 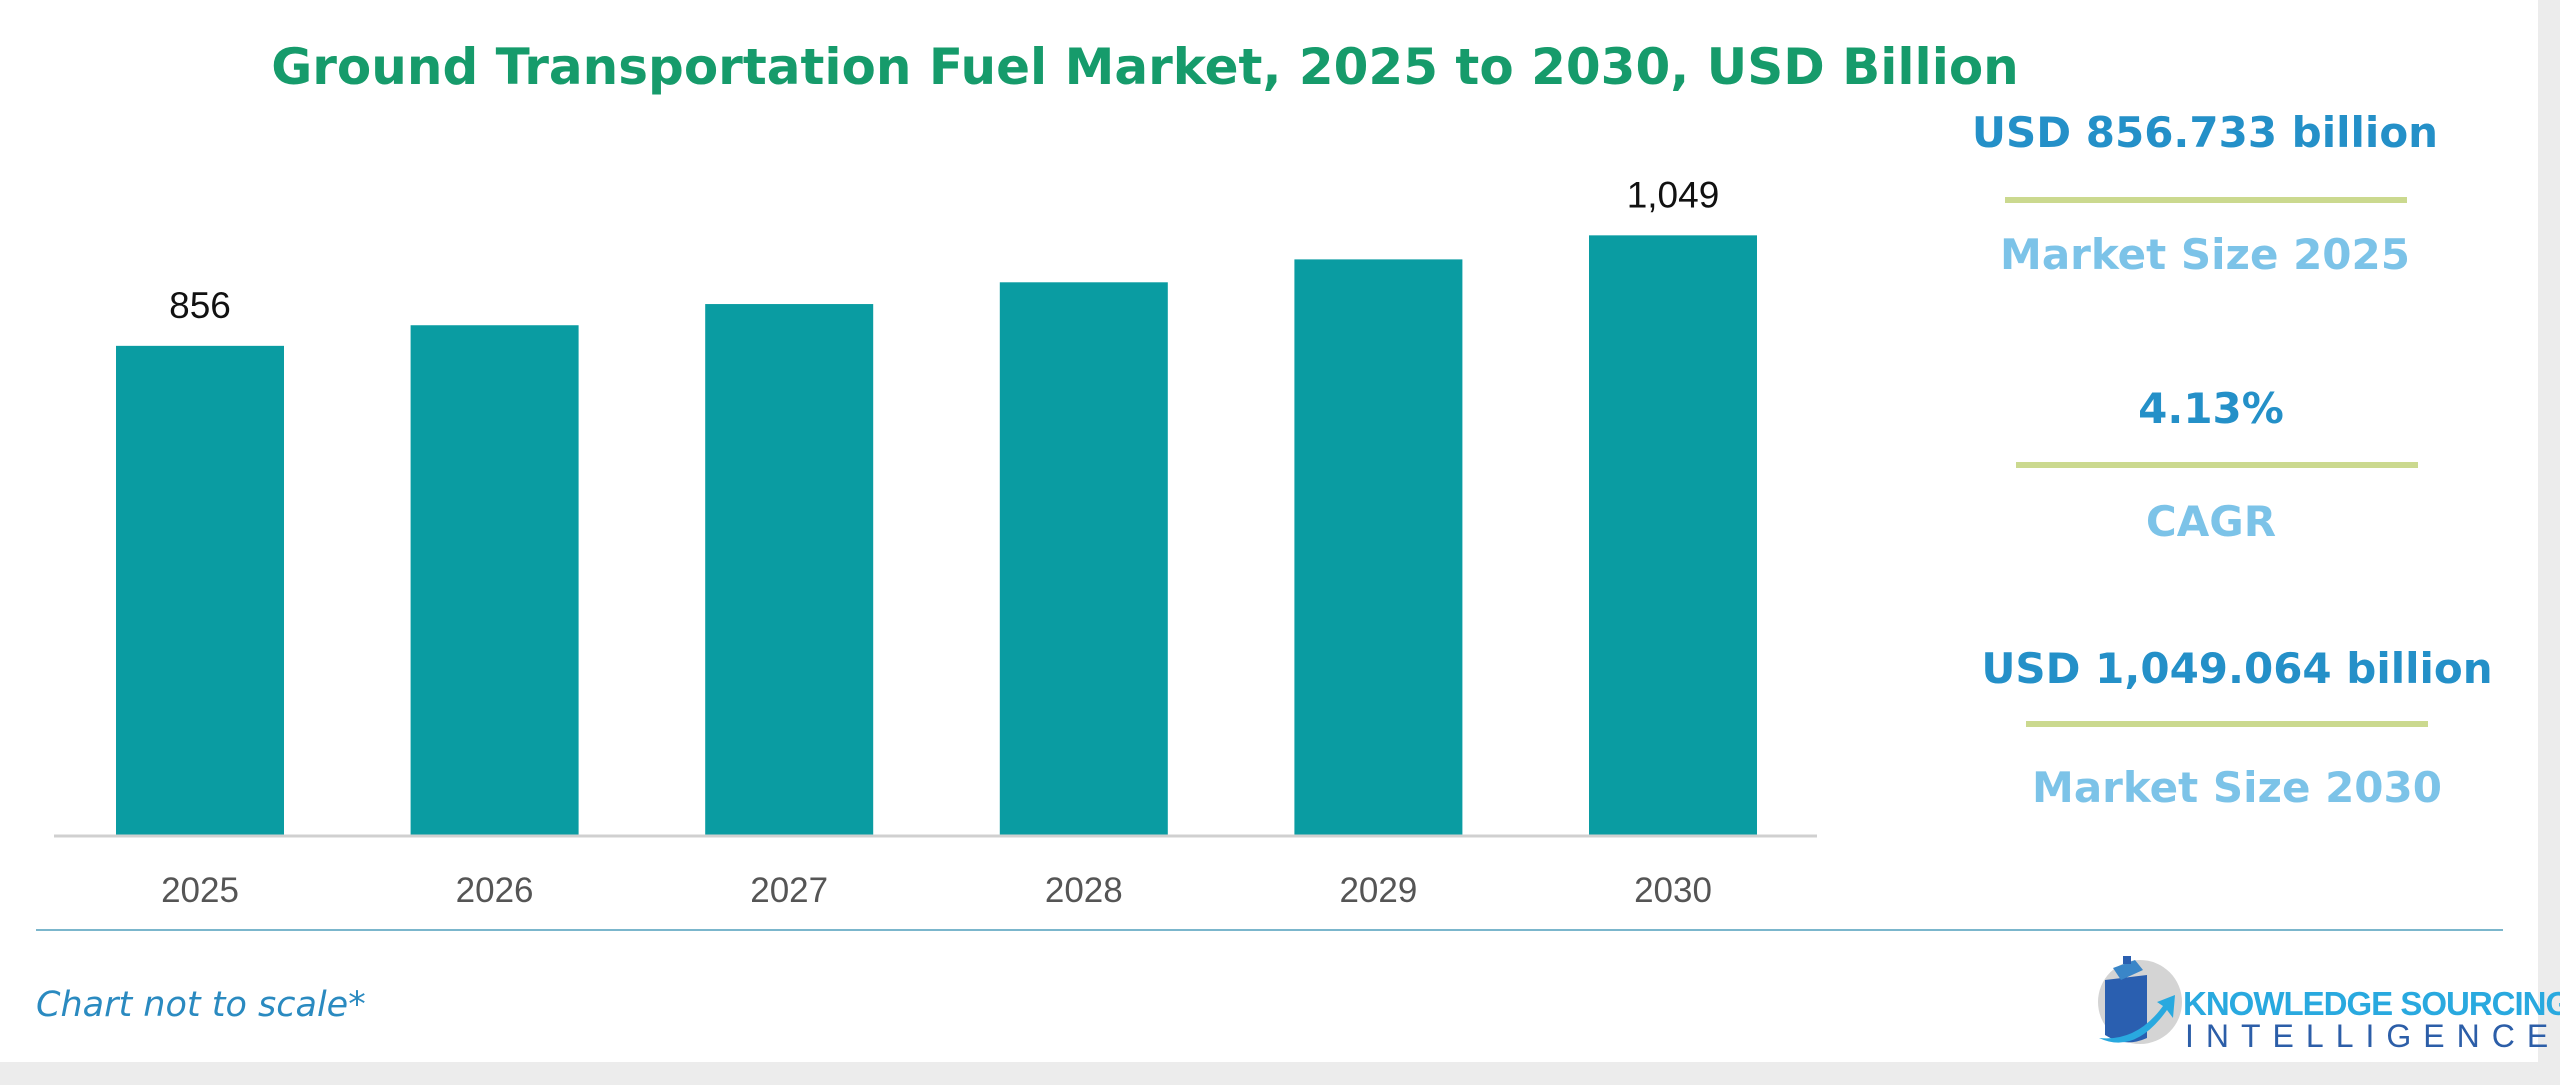 I want to click on kpi-market-size-2030-label: Market Size 2030, so click(x=2237, y=787).